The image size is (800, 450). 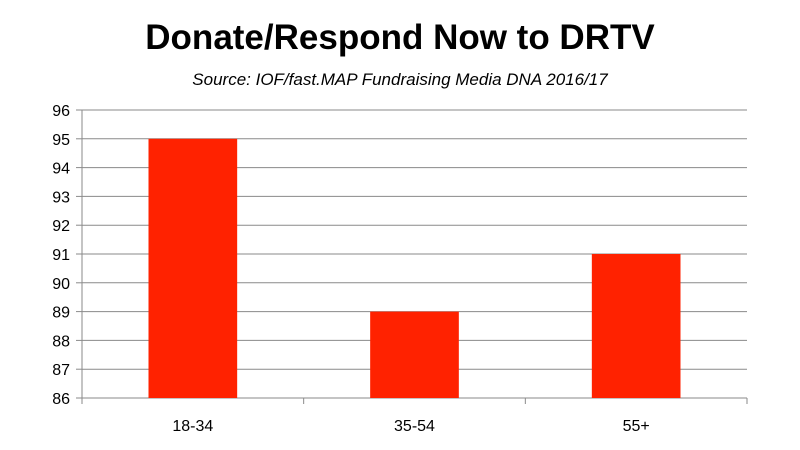 I want to click on bar-55+, so click(x=636, y=326).